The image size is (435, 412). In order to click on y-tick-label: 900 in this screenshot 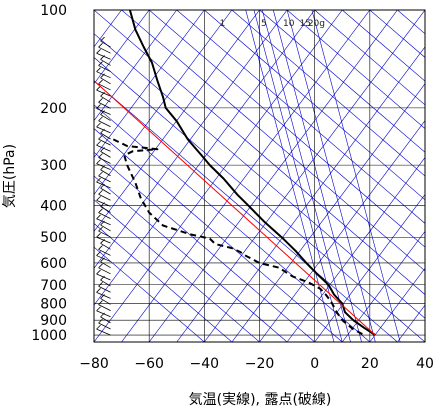, I will do `click(53, 321)`.